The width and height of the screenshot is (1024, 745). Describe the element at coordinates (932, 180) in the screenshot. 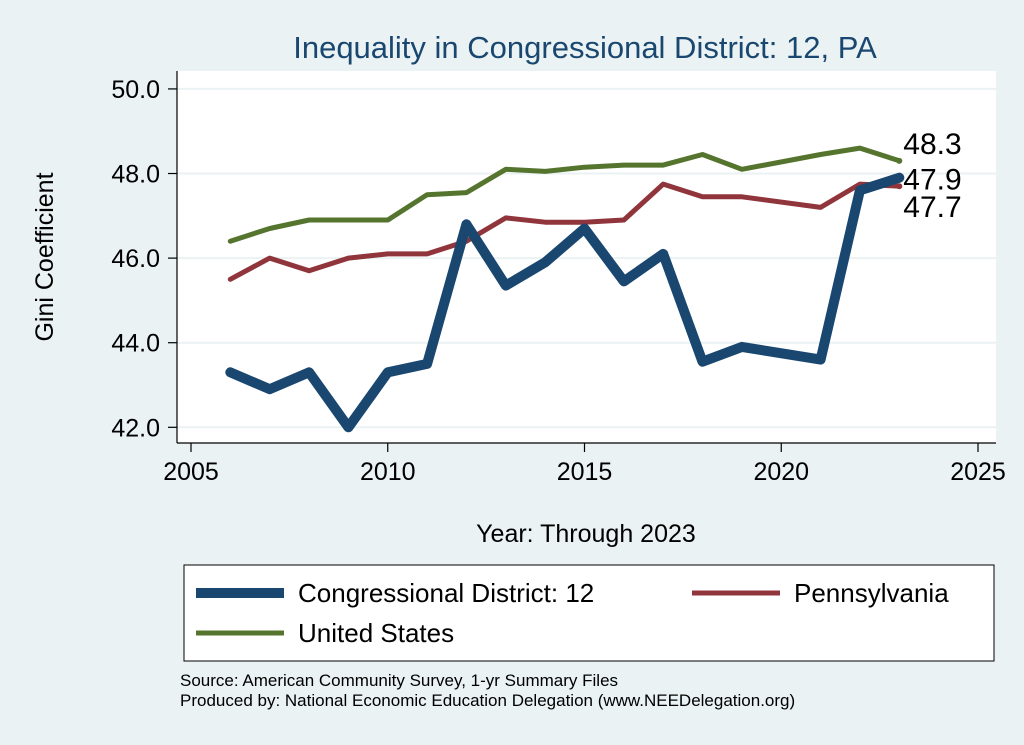

I see `end-label-district: 47.9` at that location.